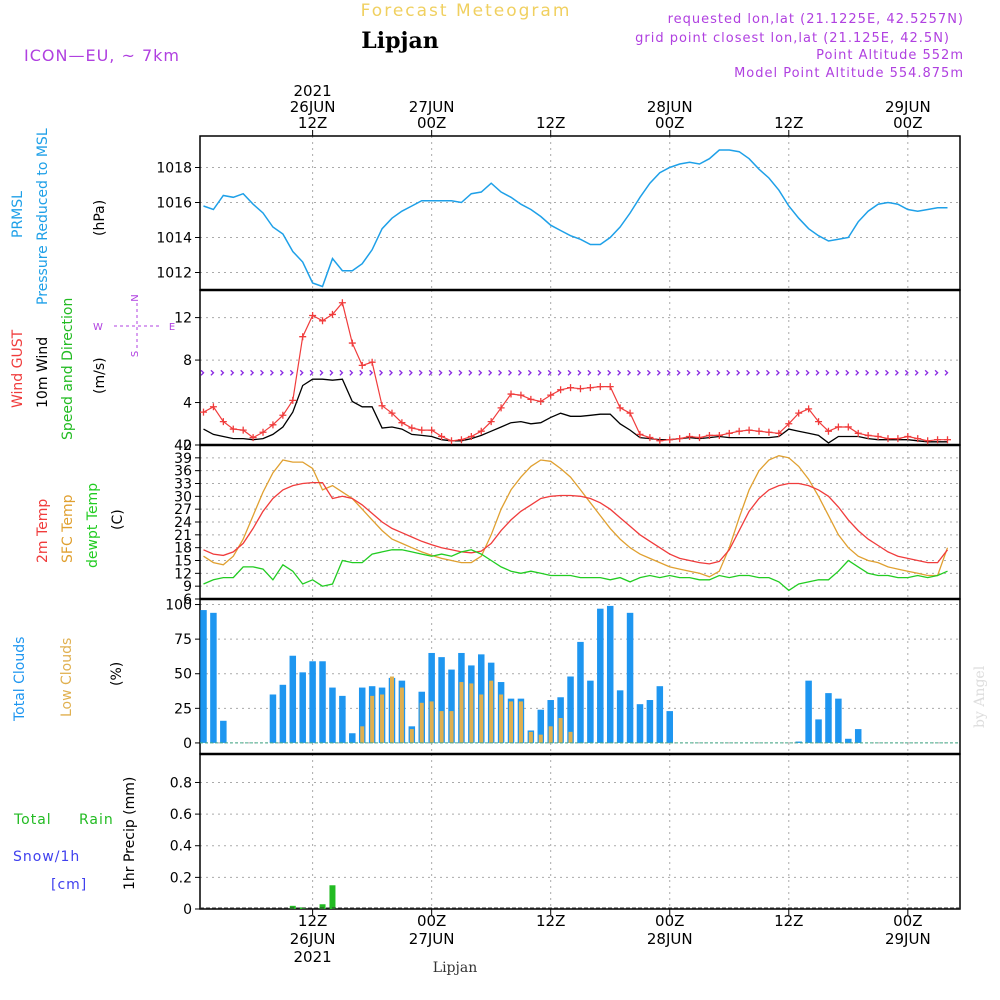  What do you see at coordinates (183, 510) in the screenshot?
I see `y-tick-label: 27` at bounding box center [183, 510].